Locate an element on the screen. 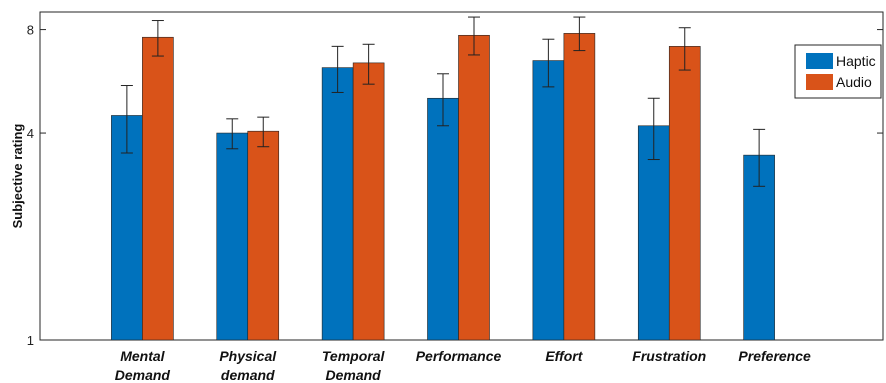 This screenshot has width=886, height=383. y-tick-label-4: 4 is located at coordinates (30, 133).